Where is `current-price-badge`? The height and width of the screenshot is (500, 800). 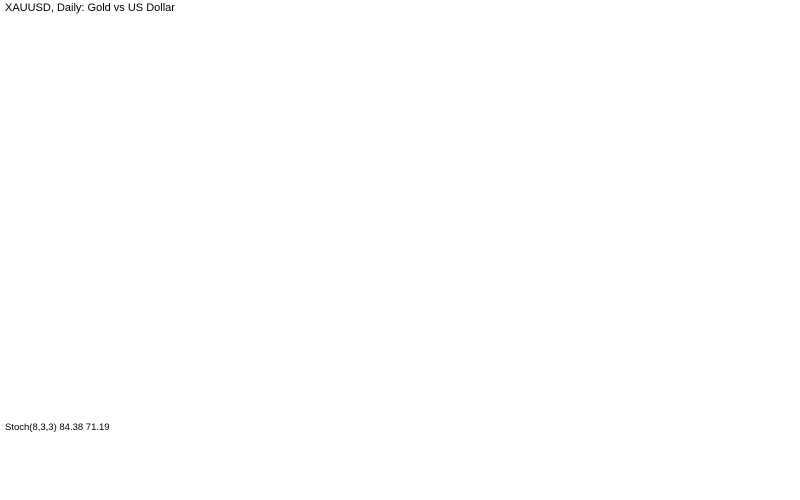 current-price-badge is located at coordinates (773, 16).